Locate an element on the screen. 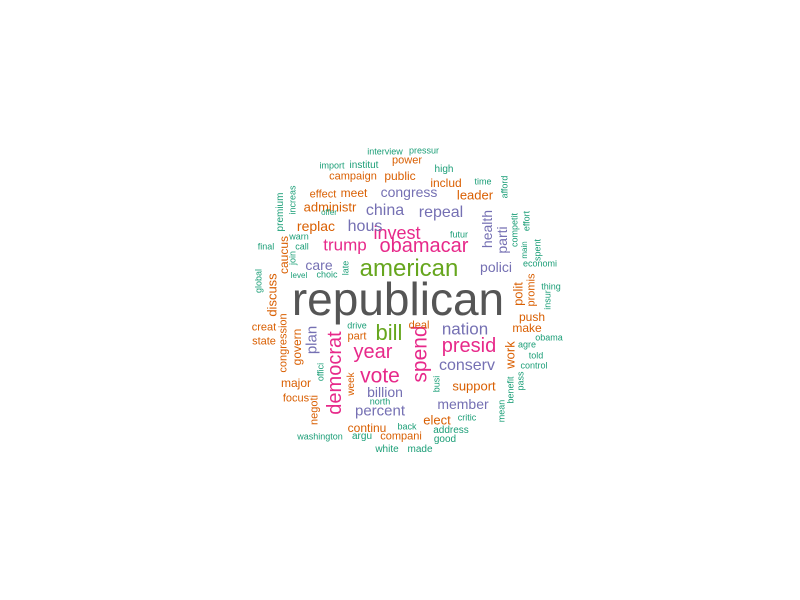 Image resolution: width=800 pixels, height=600 pixels. cloud-word-repeal: repeal is located at coordinates (441, 212).